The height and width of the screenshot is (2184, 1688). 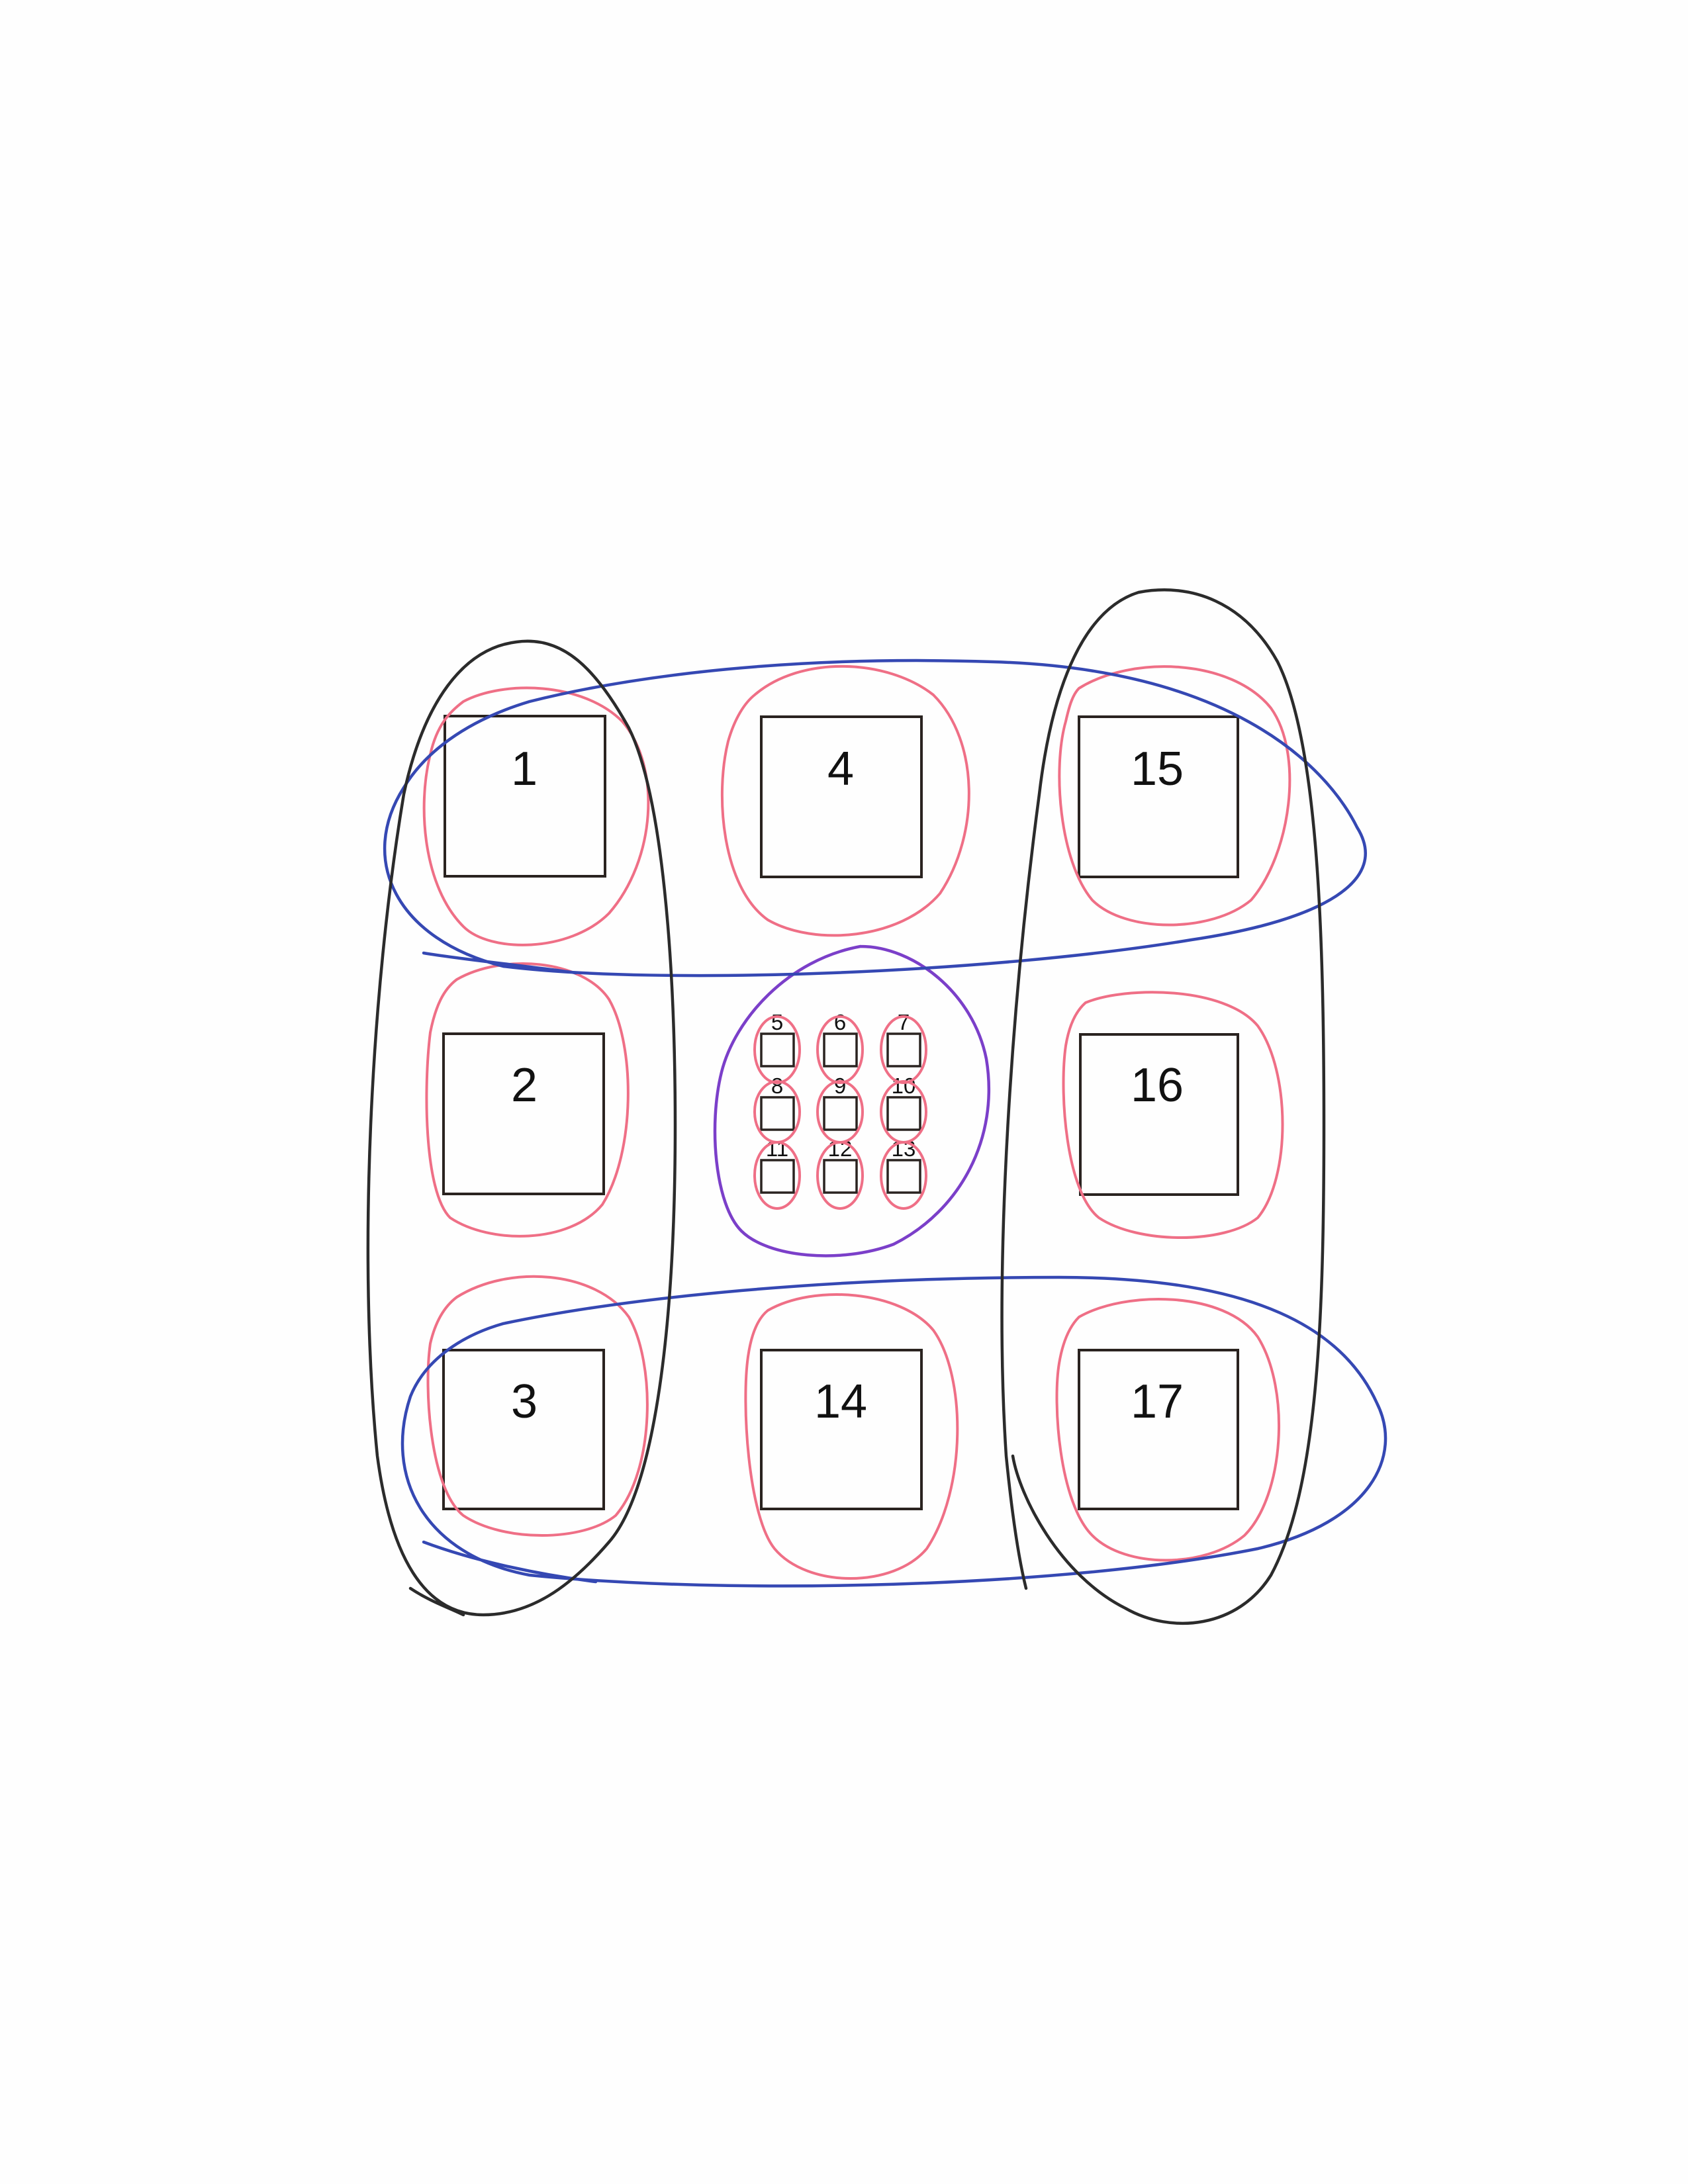 I want to click on box-label-3: 3, so click(x=524, y=1402).